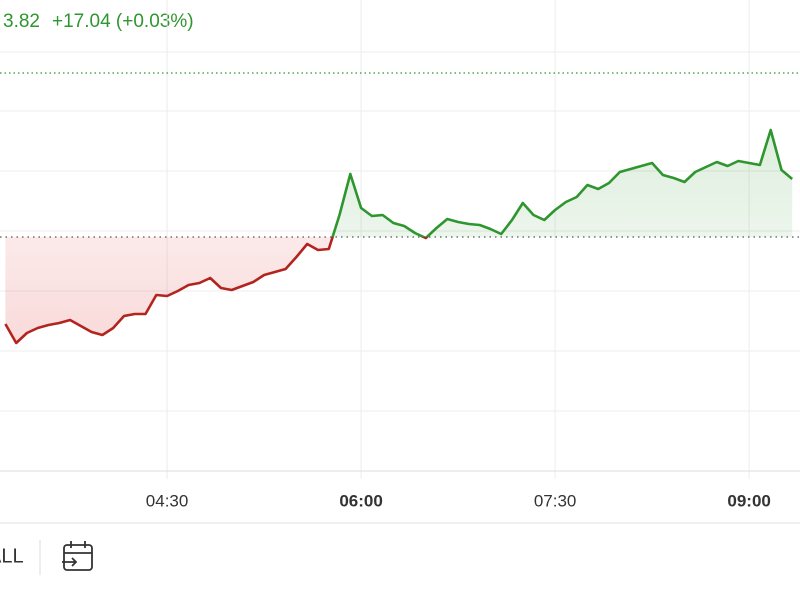  What do you see at coordinates (77, 556) in the screenshot?
I see `calendar-icon` at bounding box center [77, 556].